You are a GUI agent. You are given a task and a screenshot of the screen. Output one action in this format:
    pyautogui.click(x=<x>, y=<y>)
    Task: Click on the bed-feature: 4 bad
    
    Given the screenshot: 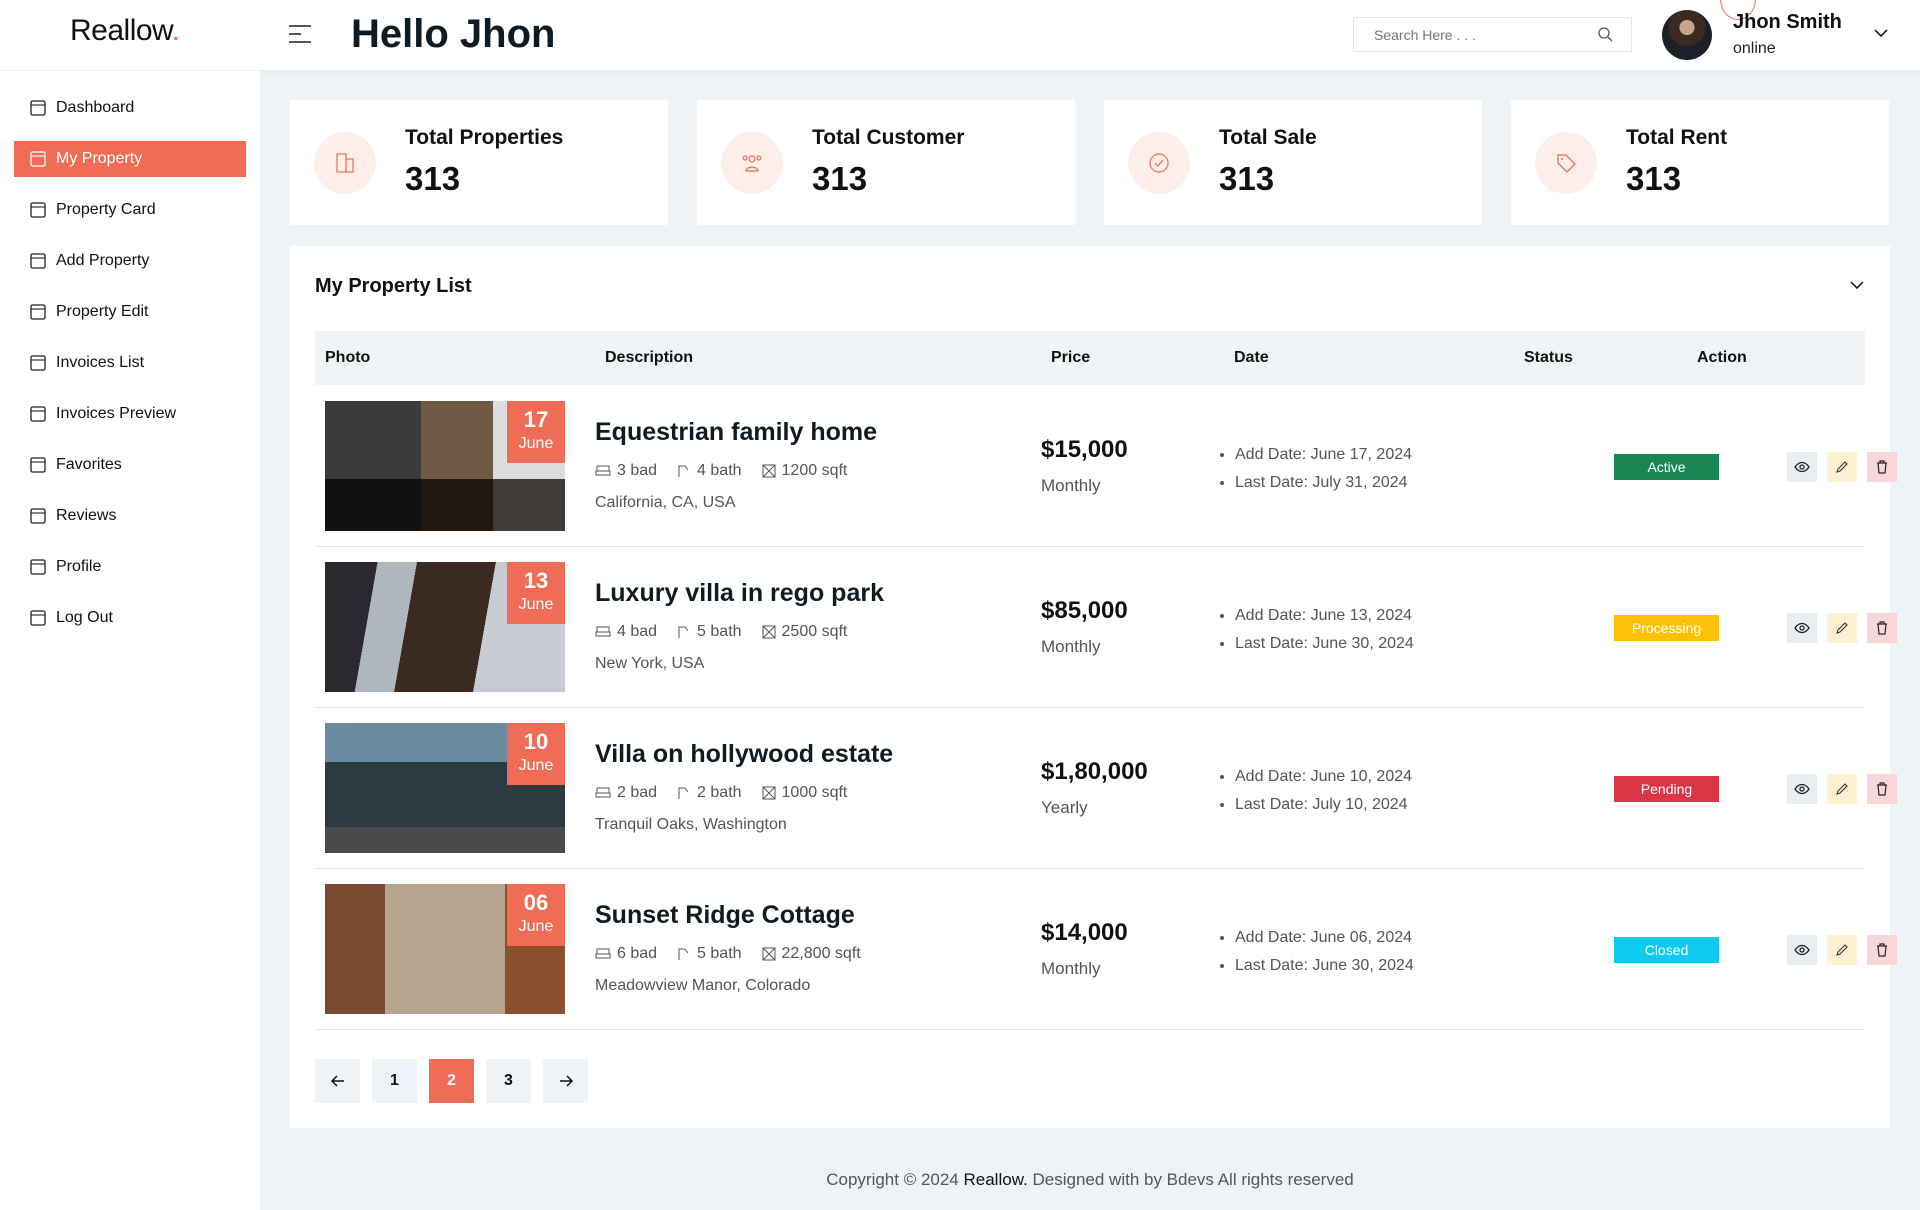 What is the action you would take?
    pyautogui.click(x=626, y=632)
    